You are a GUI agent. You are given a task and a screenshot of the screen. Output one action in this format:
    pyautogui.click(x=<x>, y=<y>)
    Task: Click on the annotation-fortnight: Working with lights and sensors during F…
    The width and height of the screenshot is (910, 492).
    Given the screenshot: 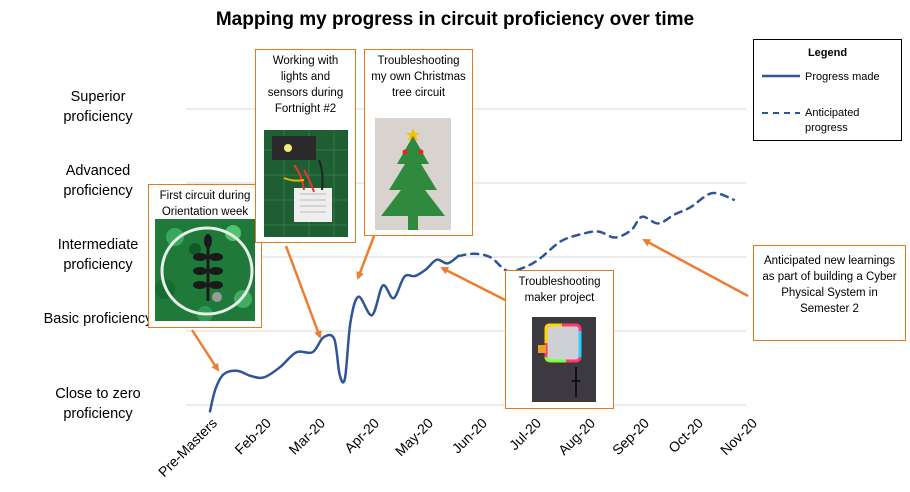 What is the action you would take?
    pyautogui.click(x=305, y=146)
    